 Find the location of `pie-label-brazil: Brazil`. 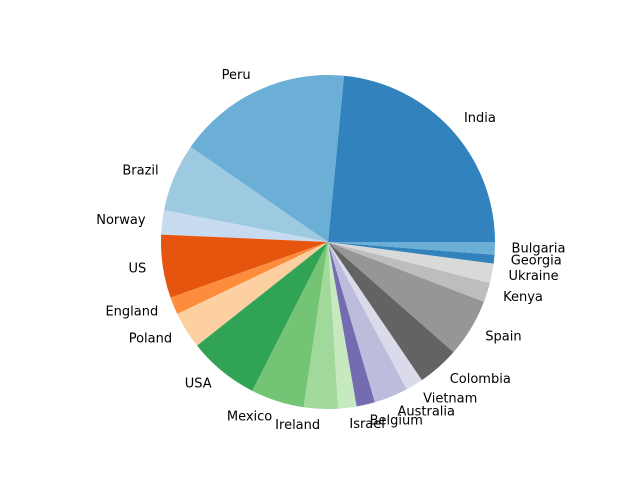

pie-label-brazil: Brazil is located at coordinates (140, 170).